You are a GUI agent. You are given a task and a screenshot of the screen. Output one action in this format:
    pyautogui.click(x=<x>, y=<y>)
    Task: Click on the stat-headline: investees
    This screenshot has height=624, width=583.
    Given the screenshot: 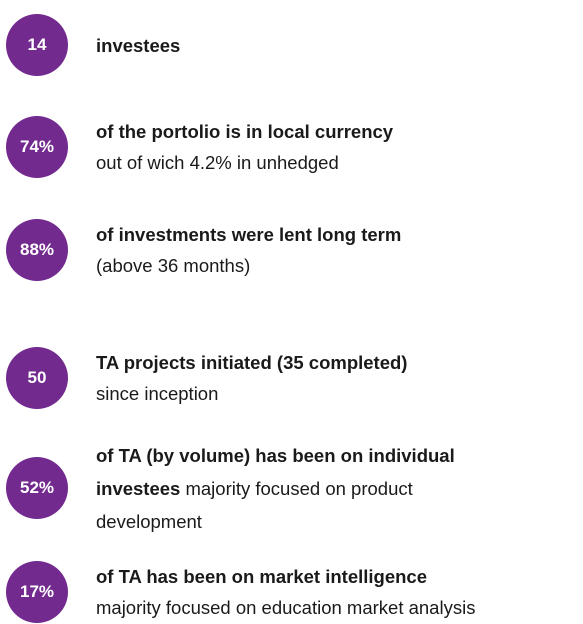 What is the action you would take?
    pyautogui.click(x=138, y=45)
    